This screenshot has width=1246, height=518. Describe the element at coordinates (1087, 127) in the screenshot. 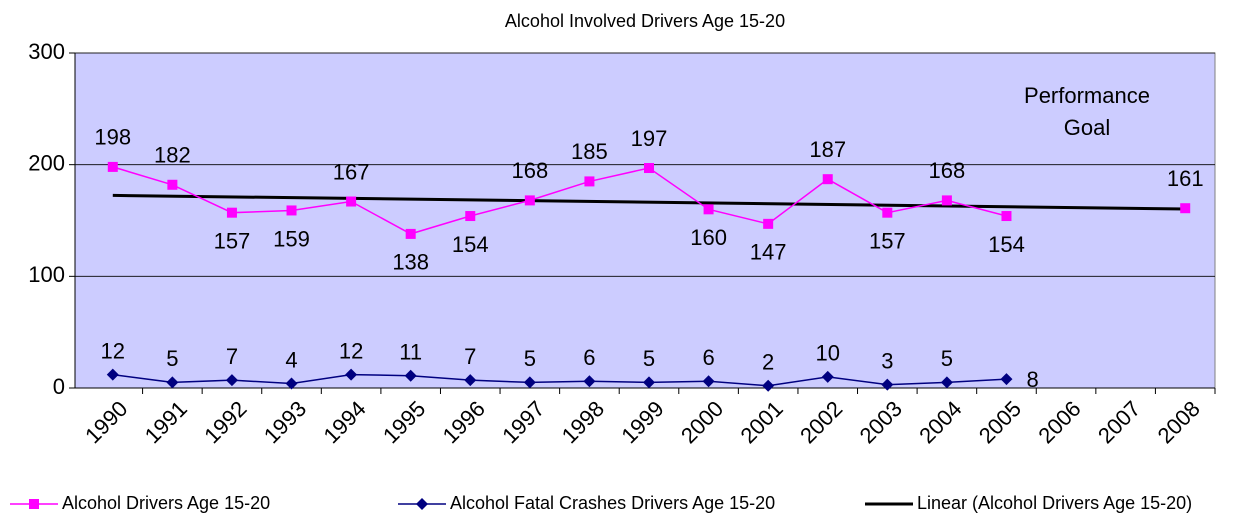

I see `annotation: Goal` at that location.